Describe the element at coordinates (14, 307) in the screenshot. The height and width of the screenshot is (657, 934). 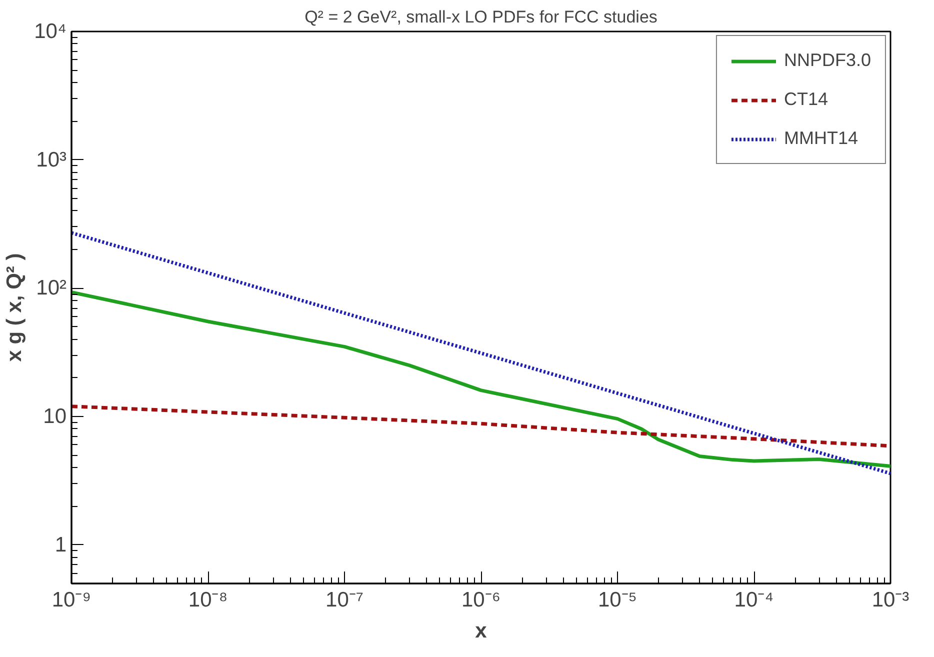
I see `y-axis-title: x g ( x, Q² )` at that location.